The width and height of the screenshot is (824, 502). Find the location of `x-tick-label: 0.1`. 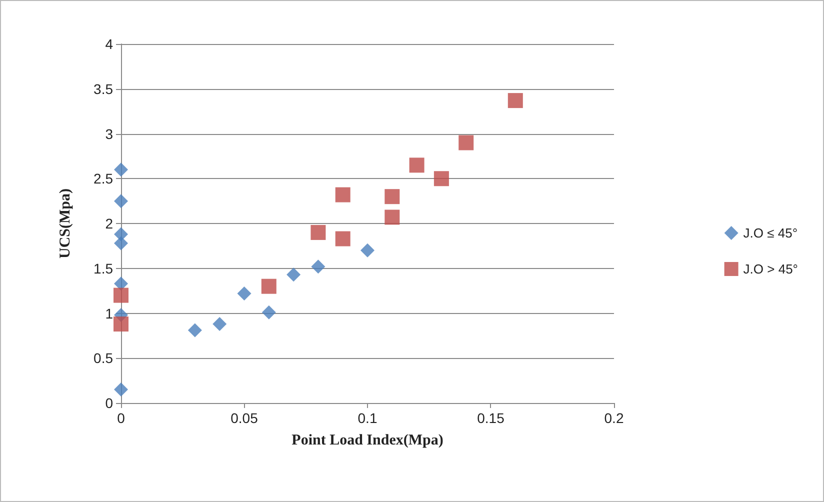

x-tick-label: 0.1 is located at coordinates (368, 418).